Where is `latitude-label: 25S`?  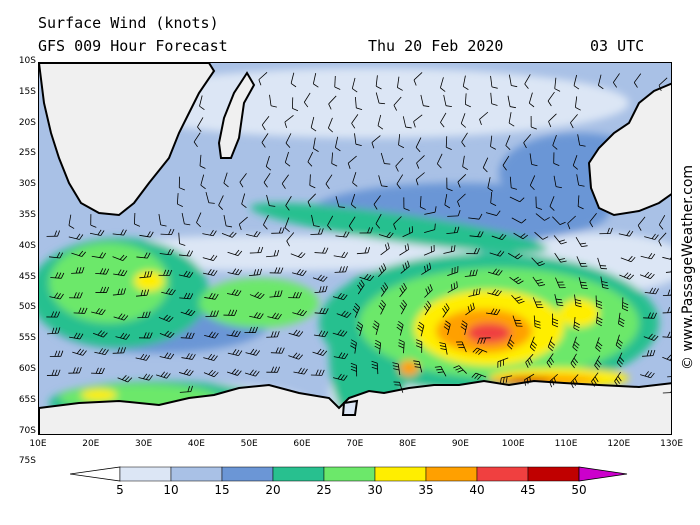
latitude-label: 25S is located at coordinates (27, 153).